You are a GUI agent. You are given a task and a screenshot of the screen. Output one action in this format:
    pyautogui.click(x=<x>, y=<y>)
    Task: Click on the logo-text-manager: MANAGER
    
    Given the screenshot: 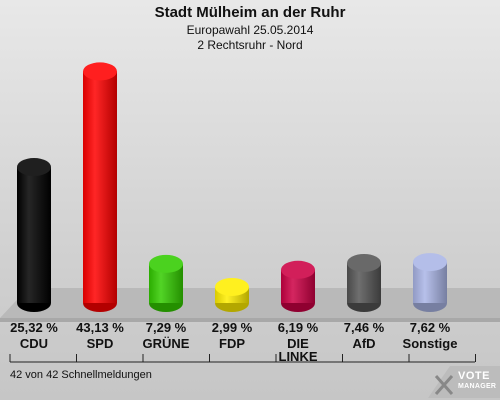 What is the action you would take?
    pyautogui.click(x=477, y=386)
    